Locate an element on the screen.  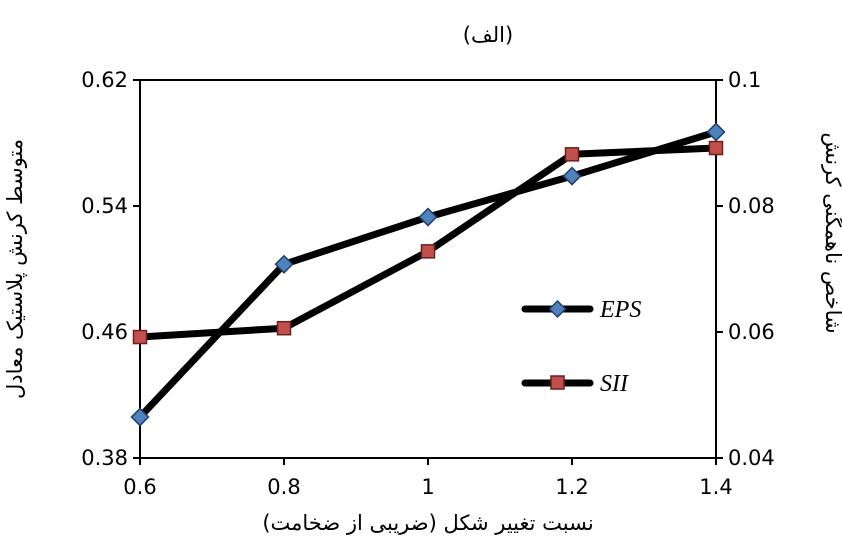
right-axis-label: شاخص ناهمگنی کرنش is located at coordinates (831, 232).